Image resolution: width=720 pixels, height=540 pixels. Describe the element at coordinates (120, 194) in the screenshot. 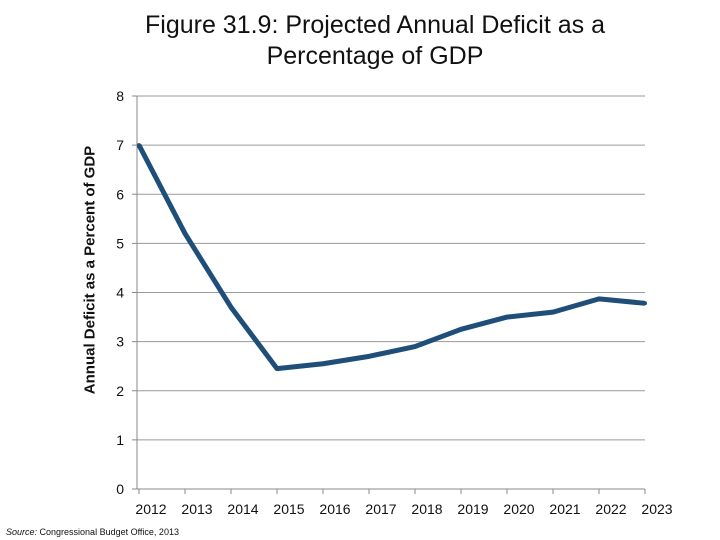

I see `y-tick-label-6: 6` at that location.